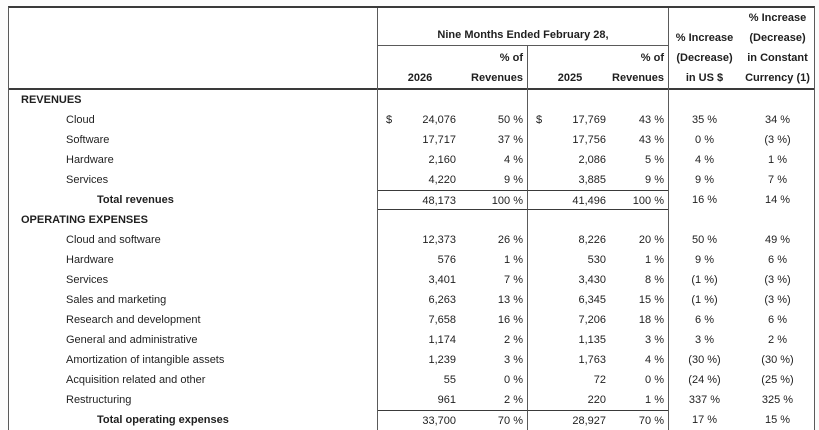 Image resolution: width=819 pixels, height=430 pixels. What do you see at coordinates (592, 340) in the screenshot?
I see `amount-2025: 1,135` at bounding box center [592, 340].